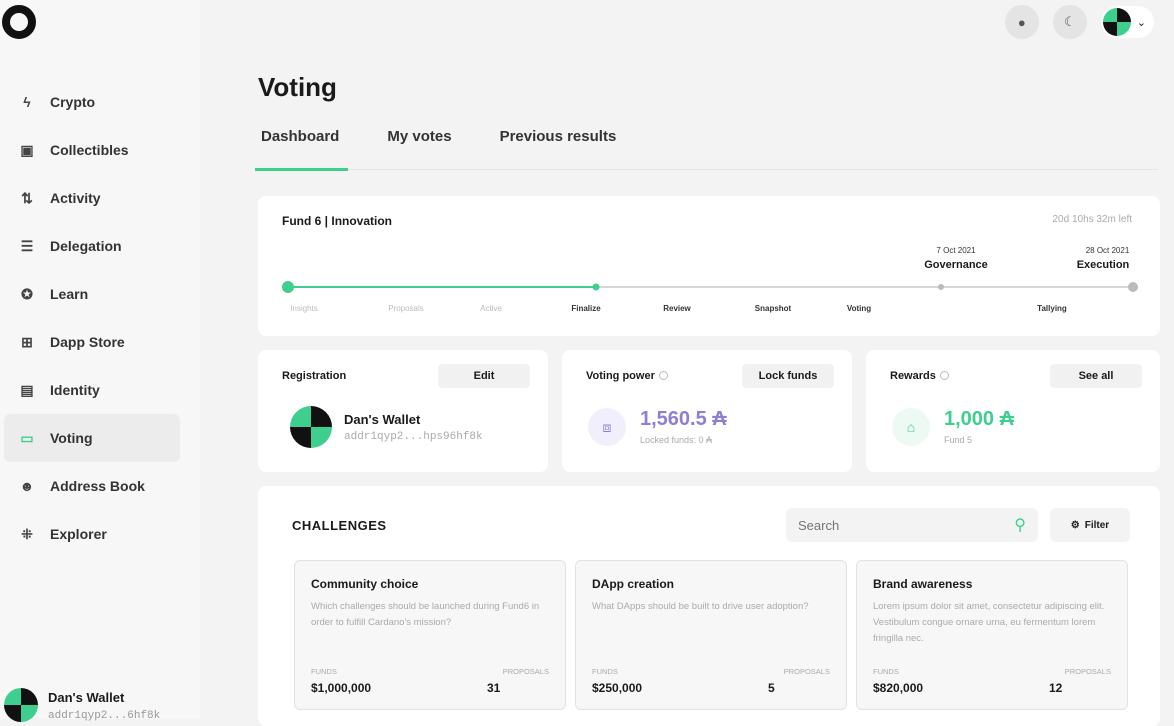 The width and height of the screenshot is (1174, 726). Describe the element at coordinates (92, 294) in the screenshot. I see `sidebar-item-learn: ✪ Learn` at that location.